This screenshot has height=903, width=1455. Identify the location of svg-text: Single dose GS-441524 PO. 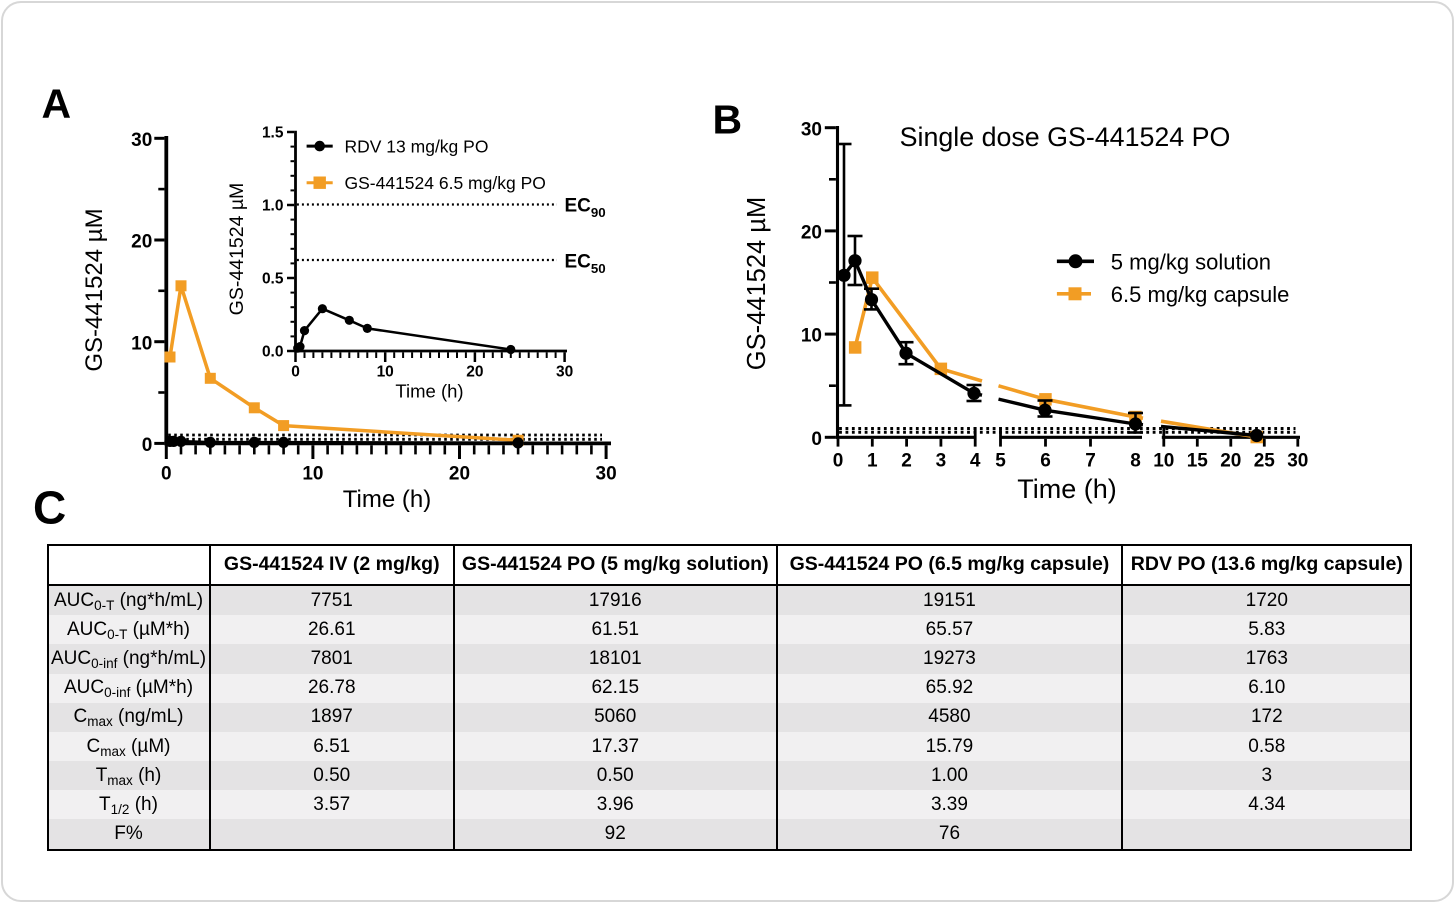
(1065, 137).